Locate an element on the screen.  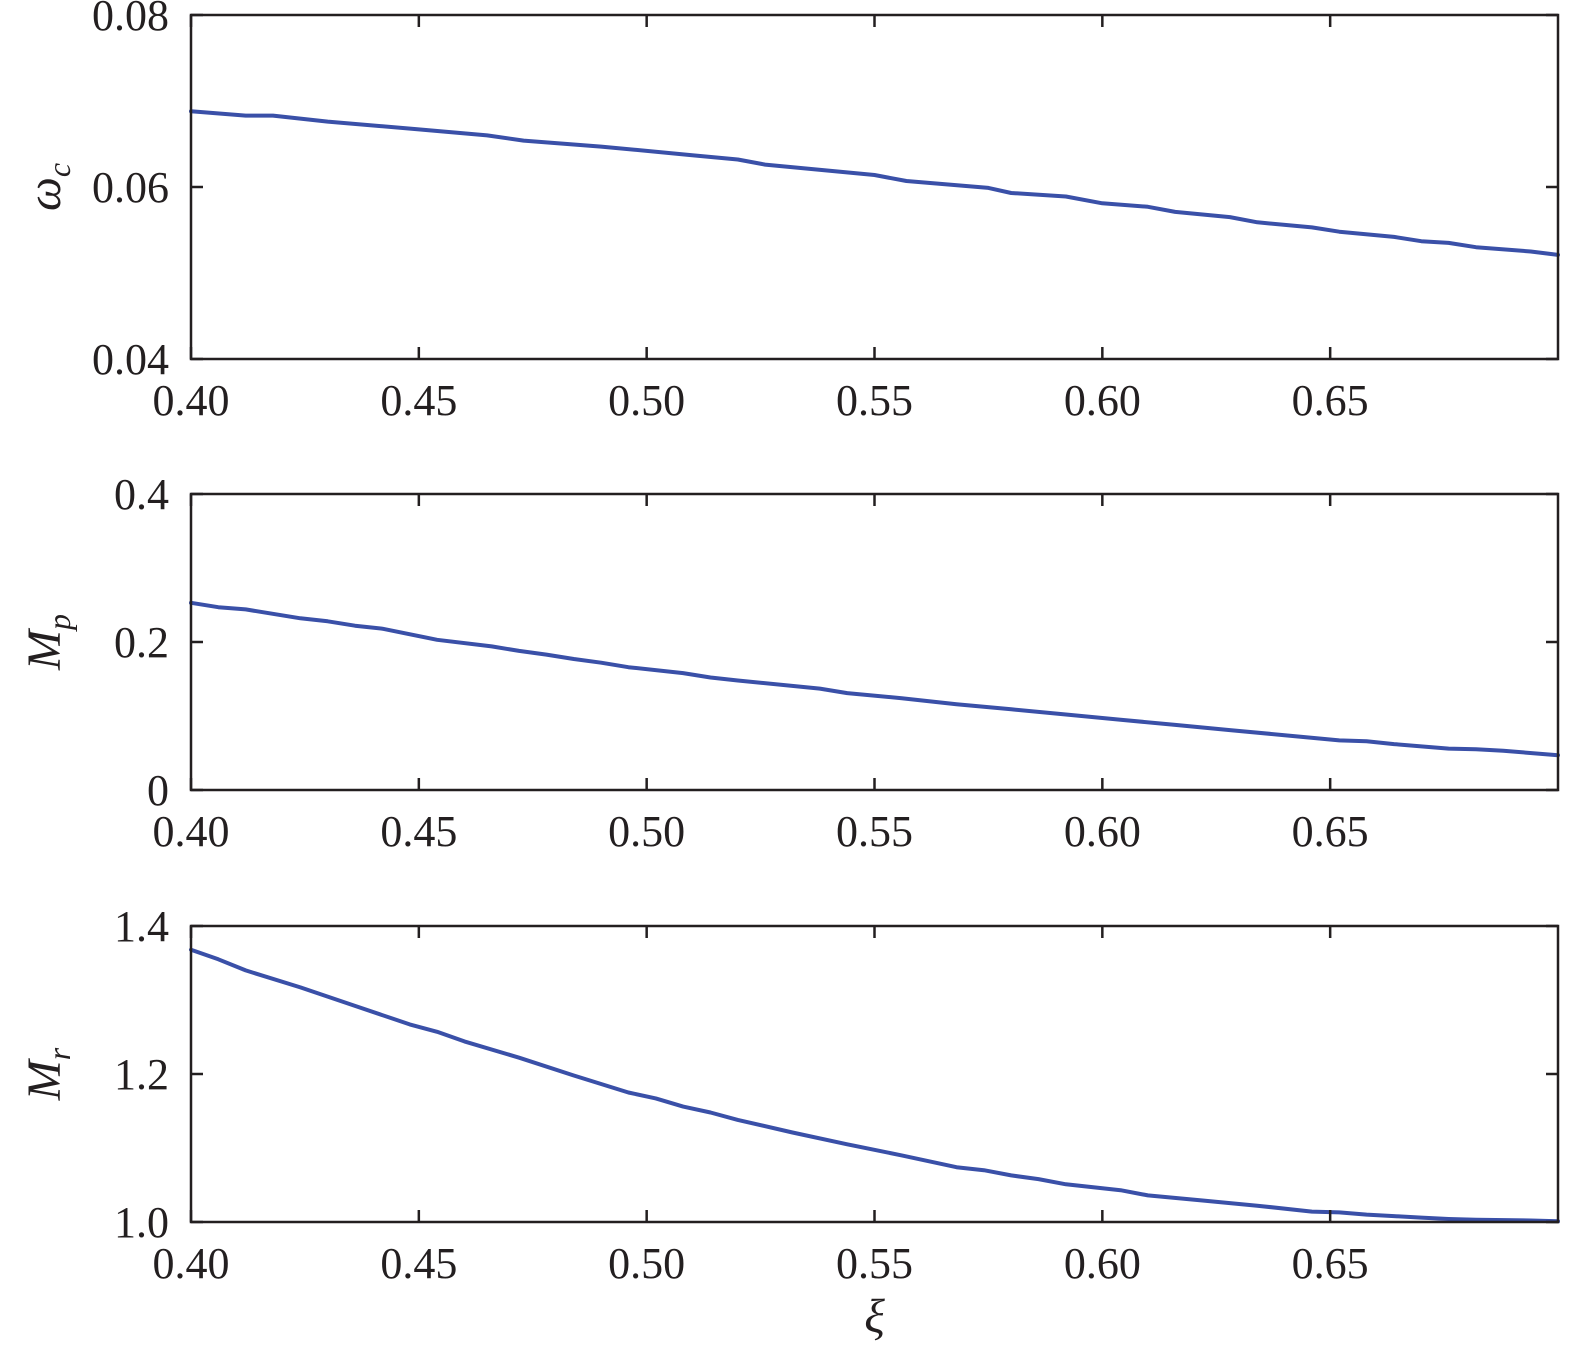
y-tick-label: 1.0 is located at coordinates (141, 1222).